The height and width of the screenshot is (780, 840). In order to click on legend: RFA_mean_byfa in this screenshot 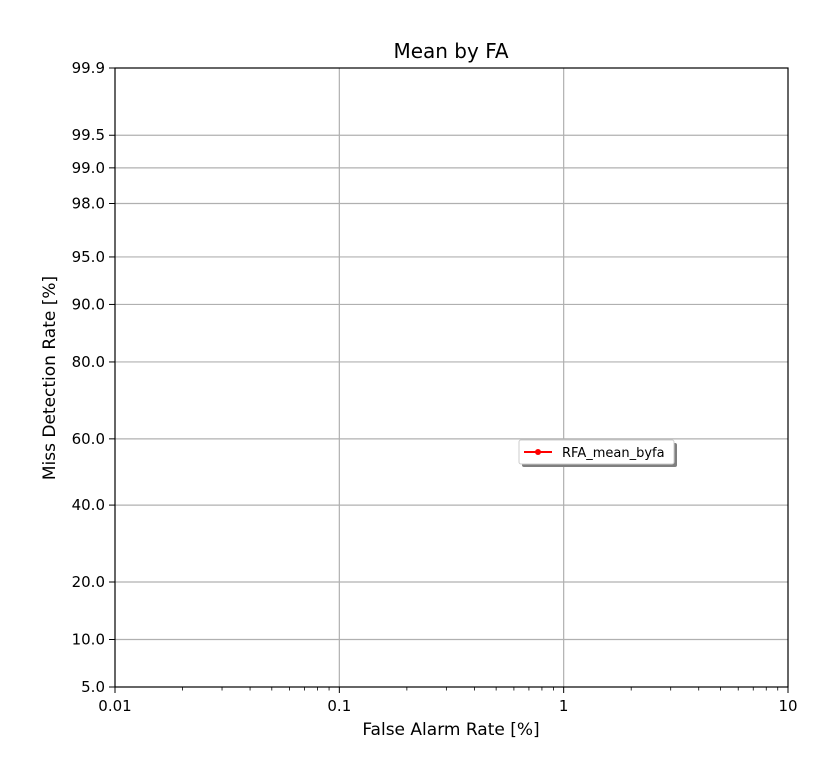, I will do `click(597, 453)`.